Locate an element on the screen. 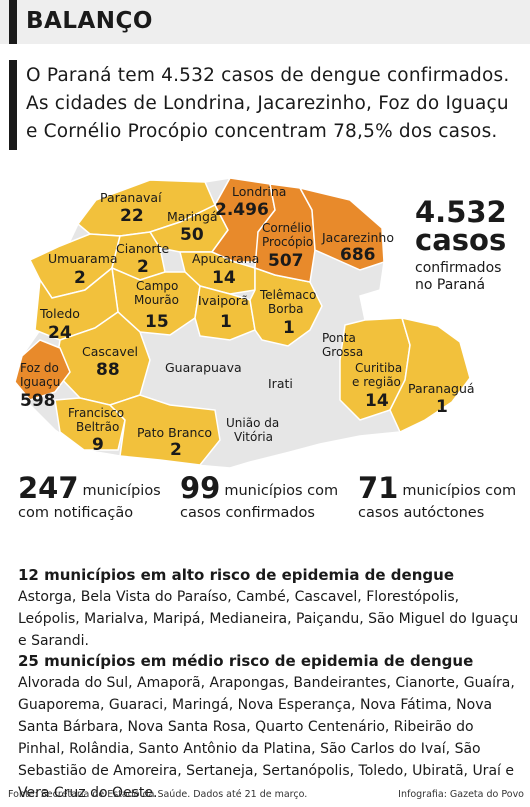 The width and height of the screenshot is (530, 807). map-region-francisco-beltrao is located at coordinates (90, 424).